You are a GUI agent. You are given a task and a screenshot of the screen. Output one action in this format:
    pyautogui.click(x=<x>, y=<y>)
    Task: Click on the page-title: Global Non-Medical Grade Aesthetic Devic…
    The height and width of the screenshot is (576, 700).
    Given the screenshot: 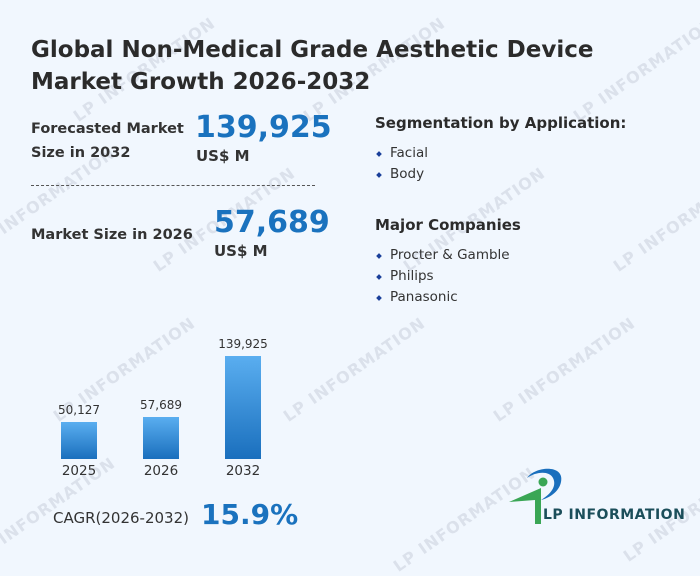 What is the action you would take?
    pyautogui.click(x=312, y=66)
    